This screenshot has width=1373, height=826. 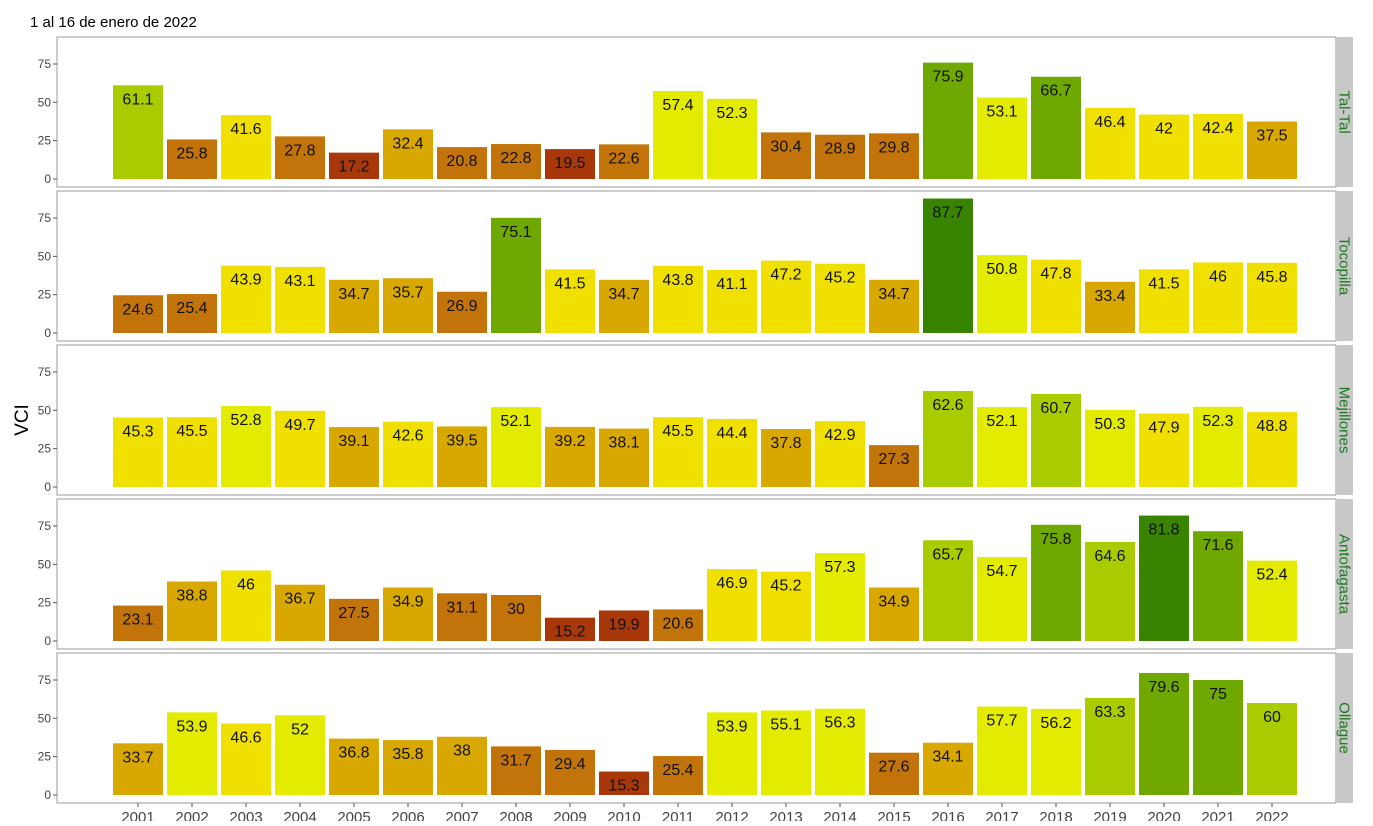 I want to click on bar-value-label: 65.7, so click(x=947, y=554).